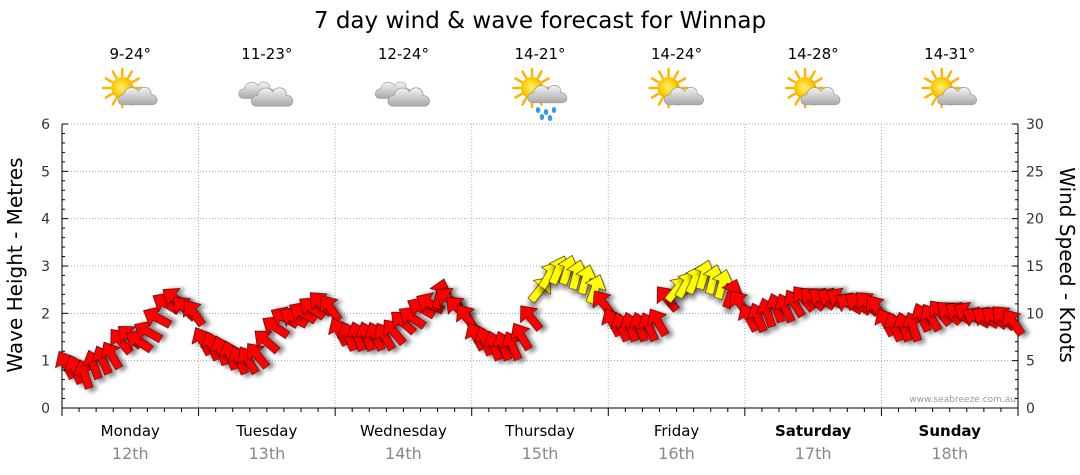  I want to click on day-date-label: 15th, so click(540, 453).